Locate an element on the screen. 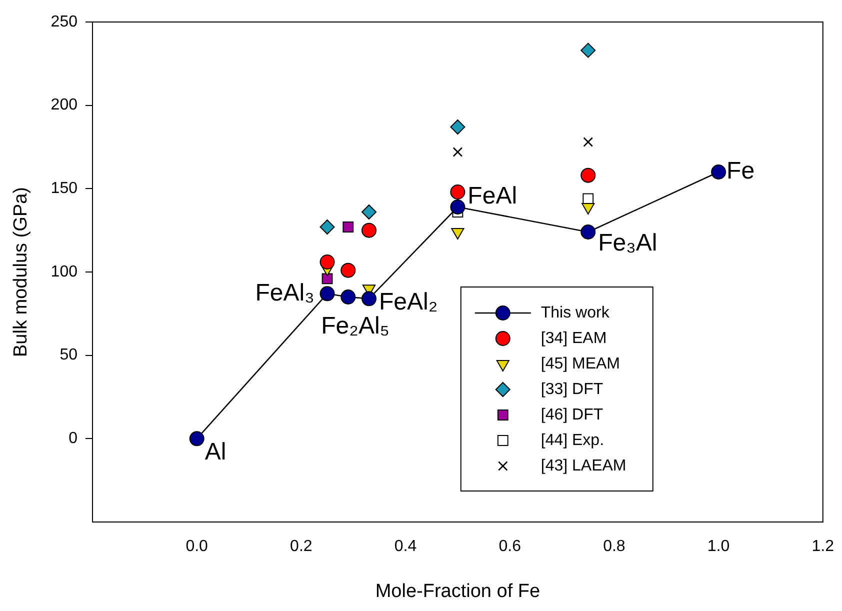 This screenshot has height=611, width=842. legend-label: This work is located at coordinates (575, 313).